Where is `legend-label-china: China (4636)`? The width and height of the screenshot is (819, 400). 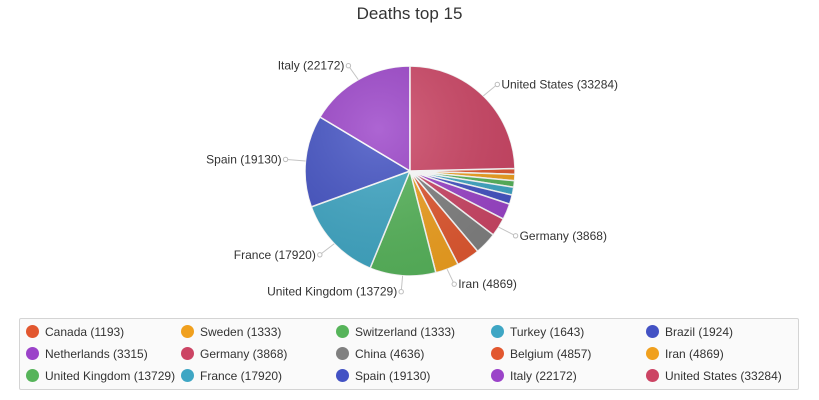 legend-label-china: China (4636) is located at coordinates (390, 354).